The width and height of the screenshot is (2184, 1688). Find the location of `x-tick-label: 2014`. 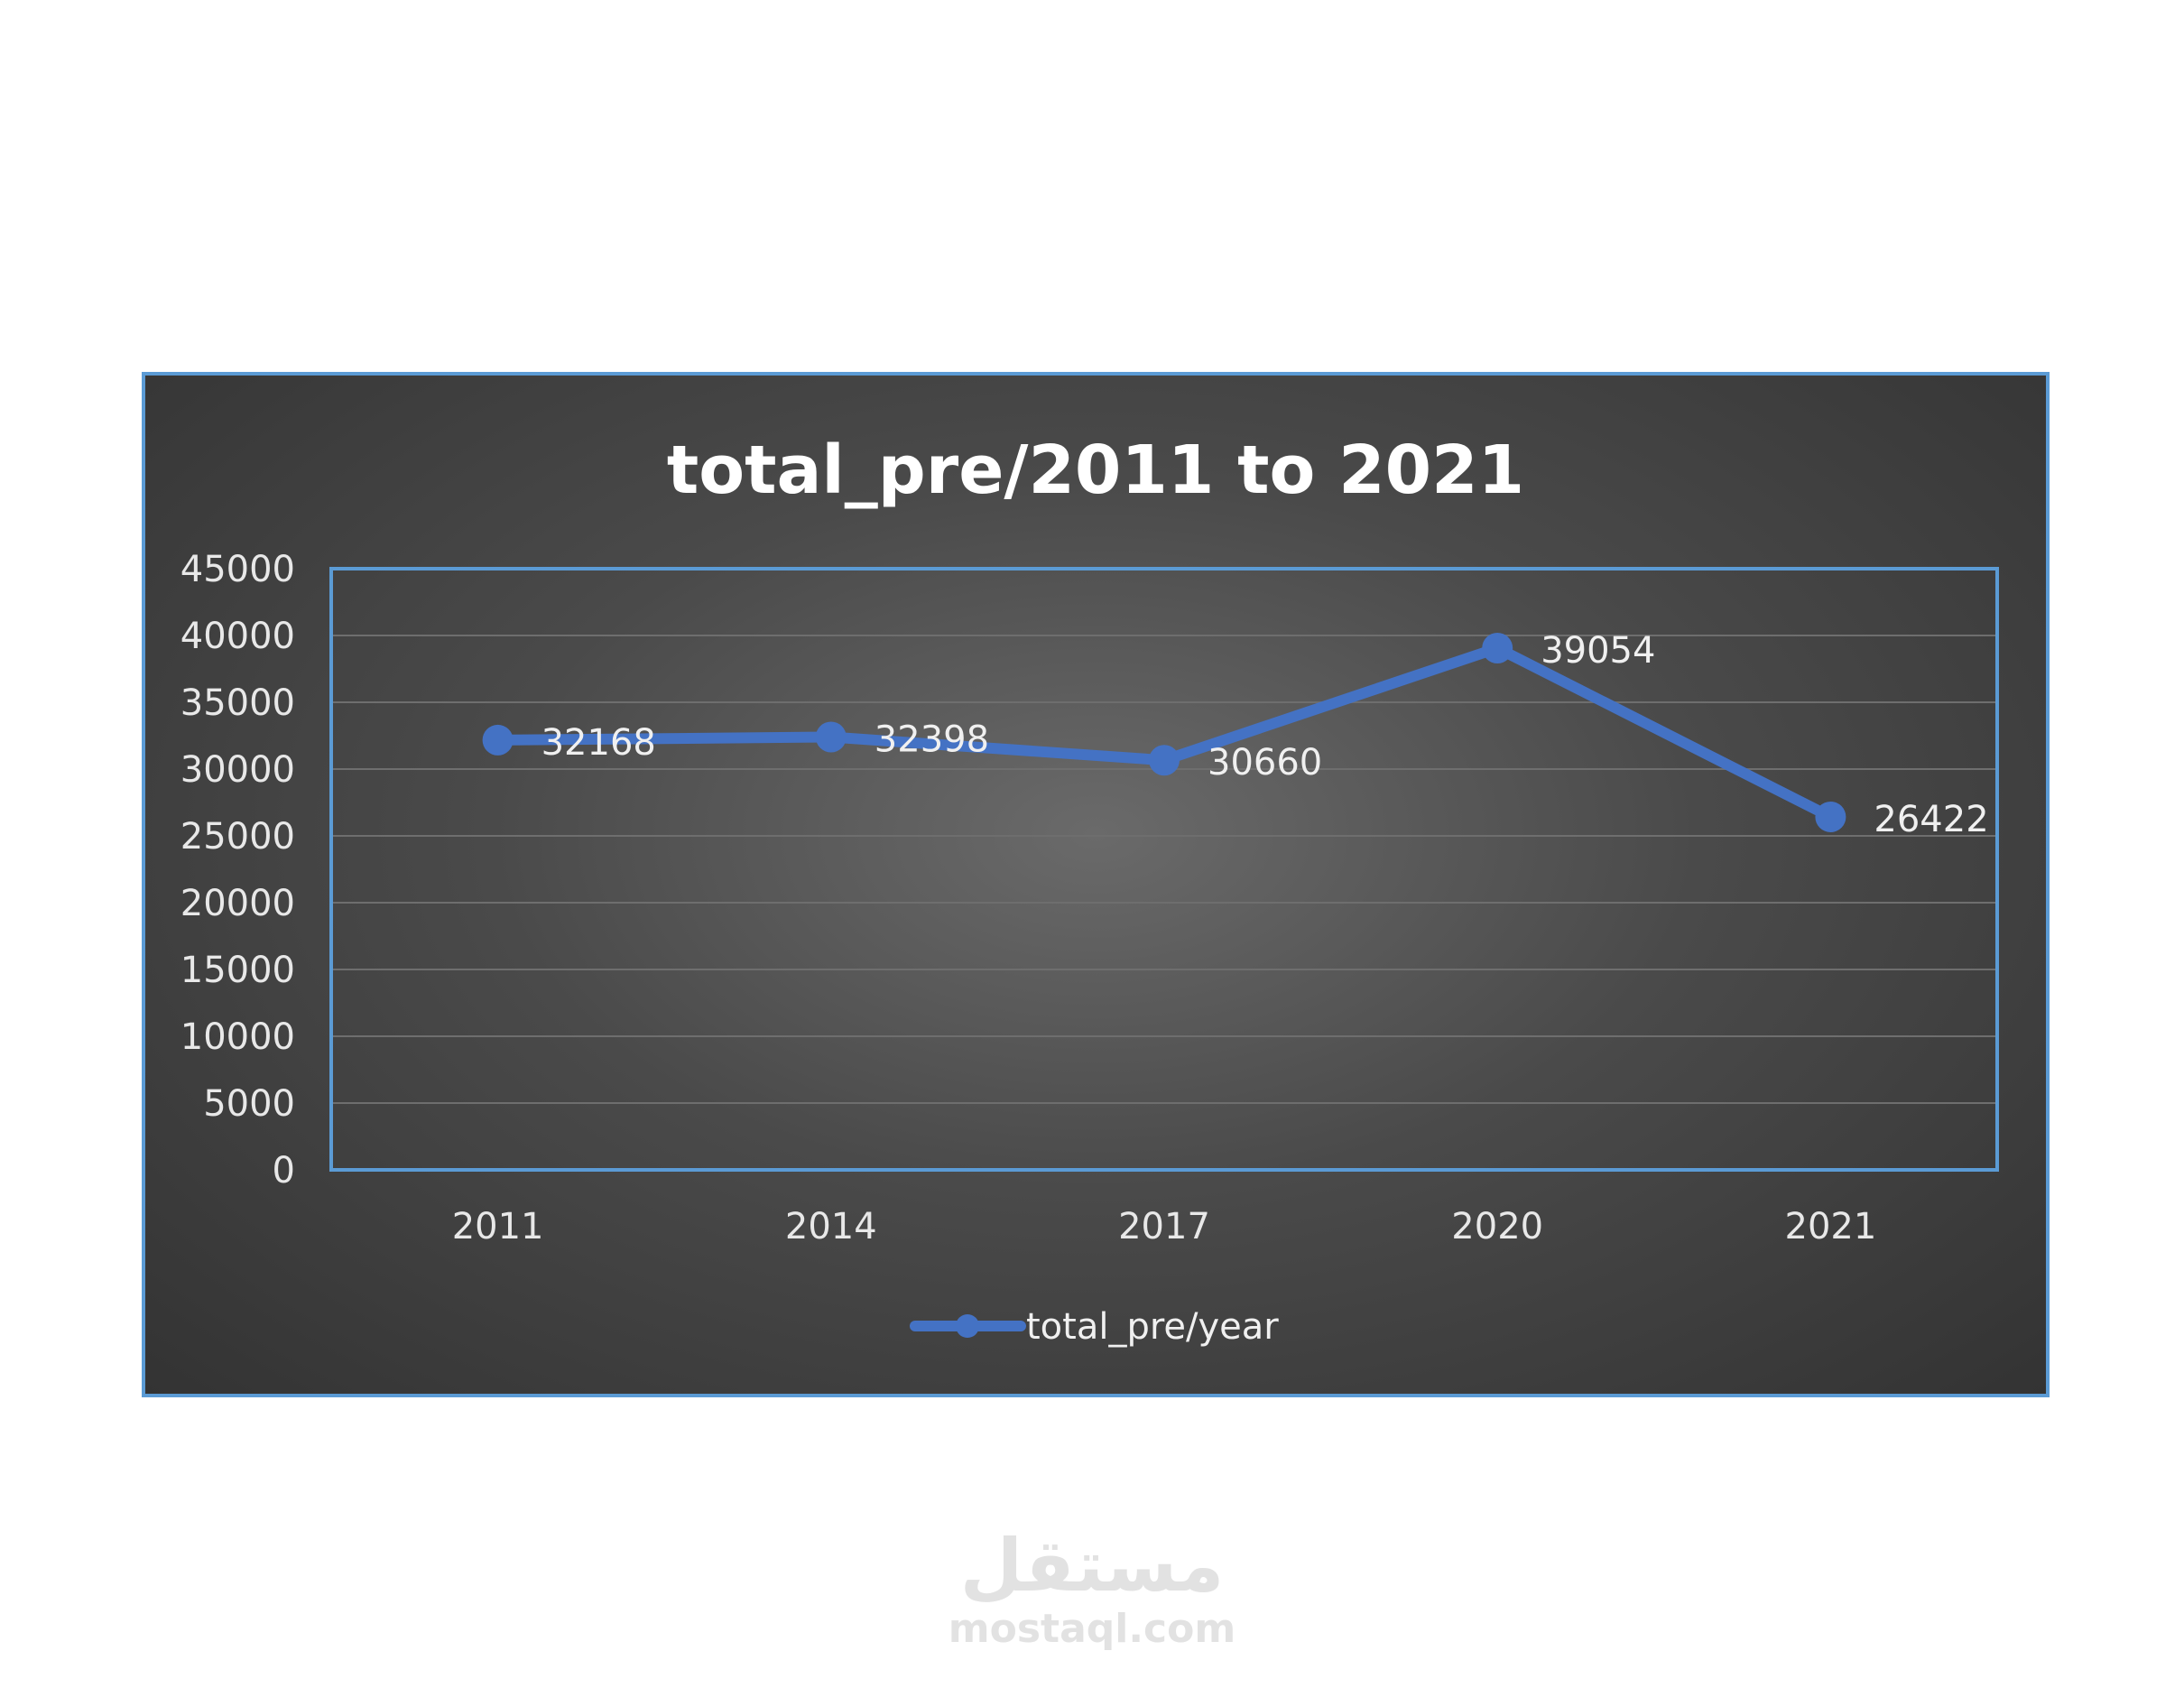

x-tick-label: 2014 is located at coordinates (831, 1226).